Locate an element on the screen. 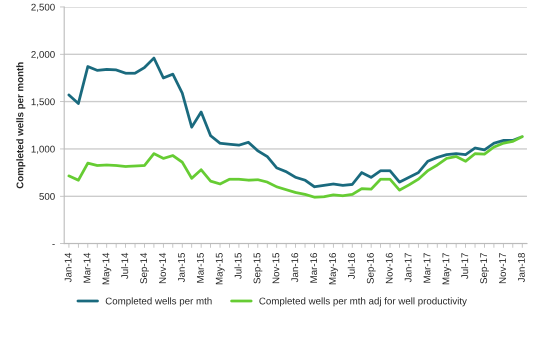 Image resolution: width=535 pixels, height=348 pixels. x-tick-label: Sep-15 is located at coordinates (258, 268).